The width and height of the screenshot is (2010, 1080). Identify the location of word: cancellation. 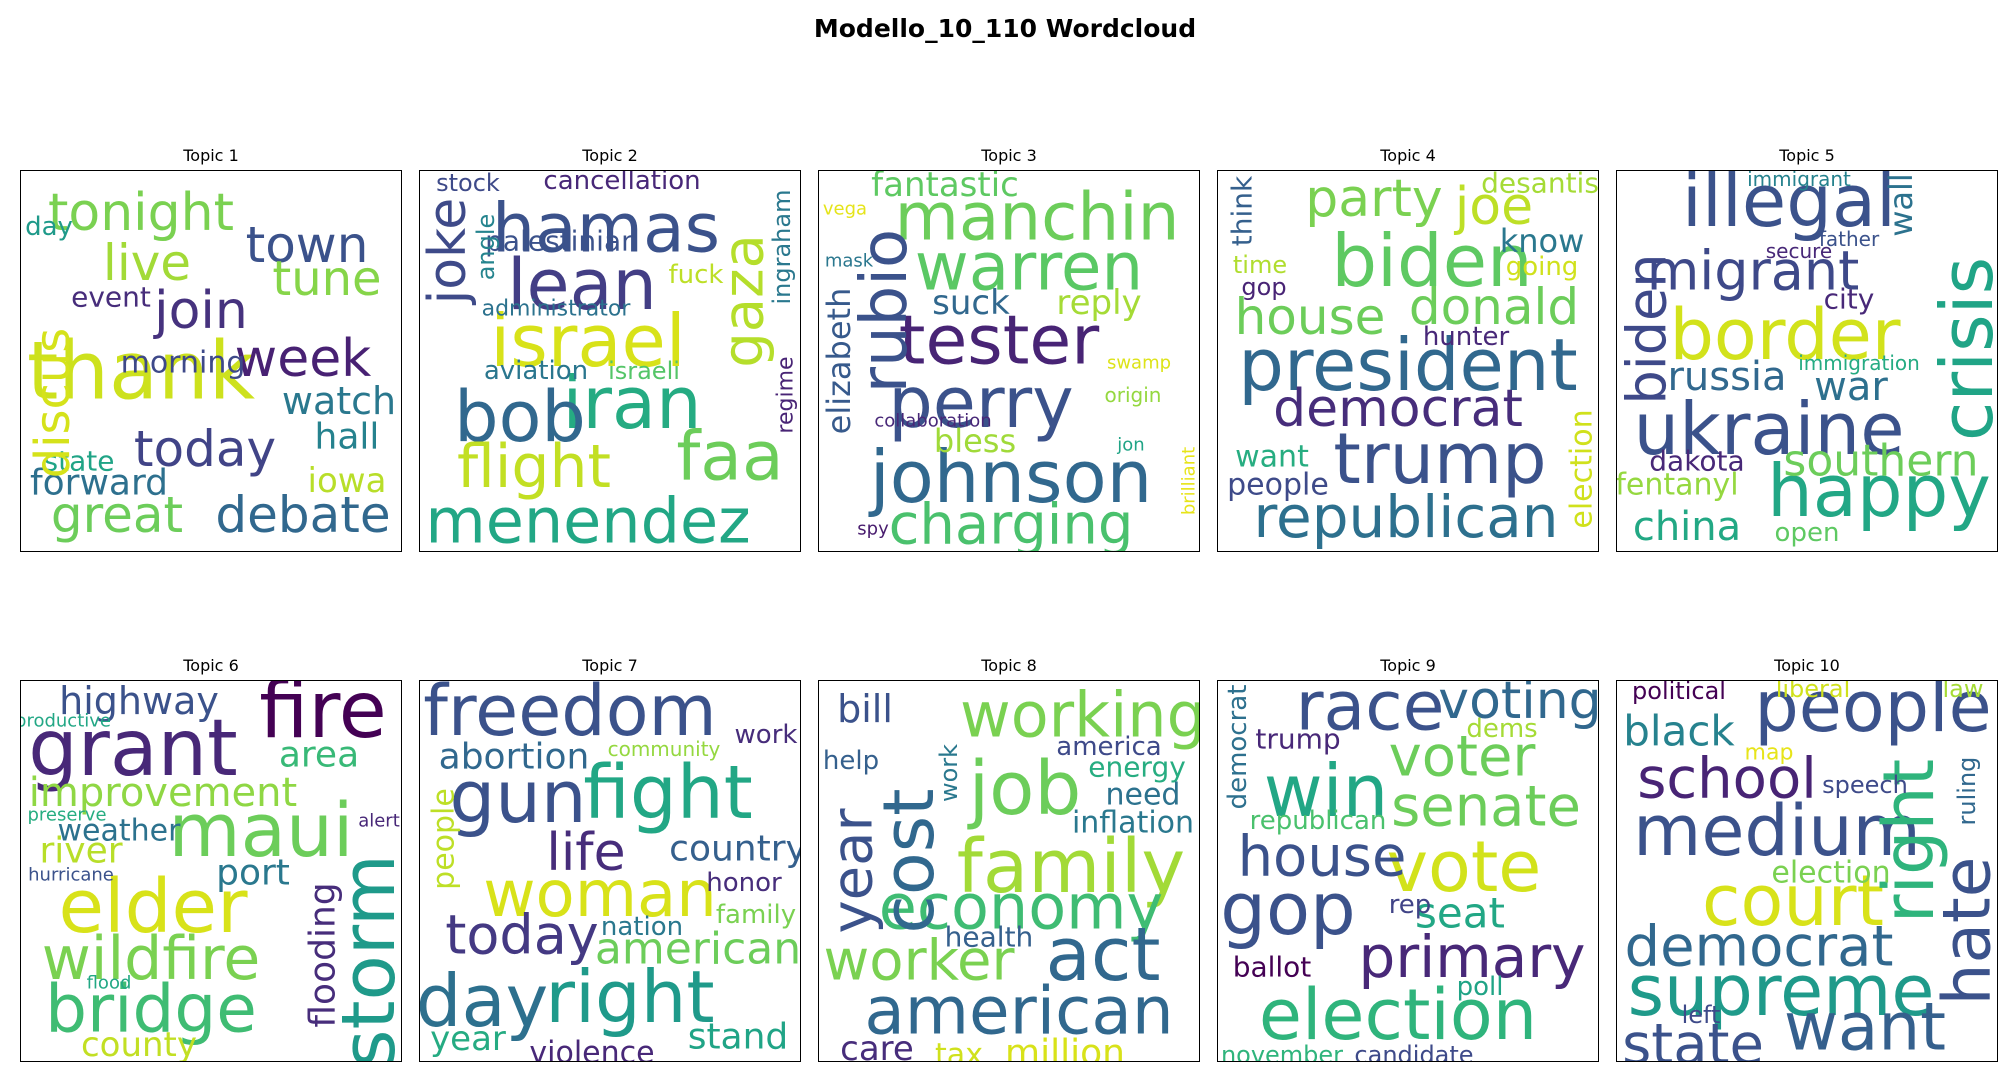
(621, 183).